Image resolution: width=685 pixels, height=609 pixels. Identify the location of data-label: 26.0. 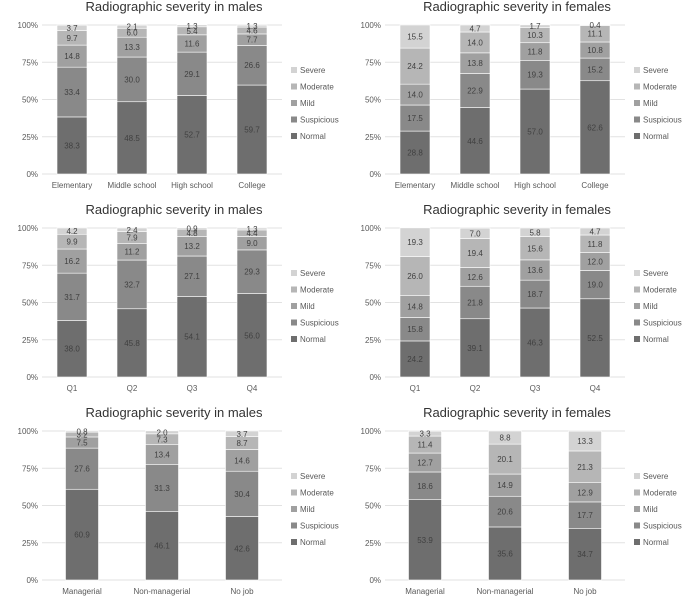
(415, 276).